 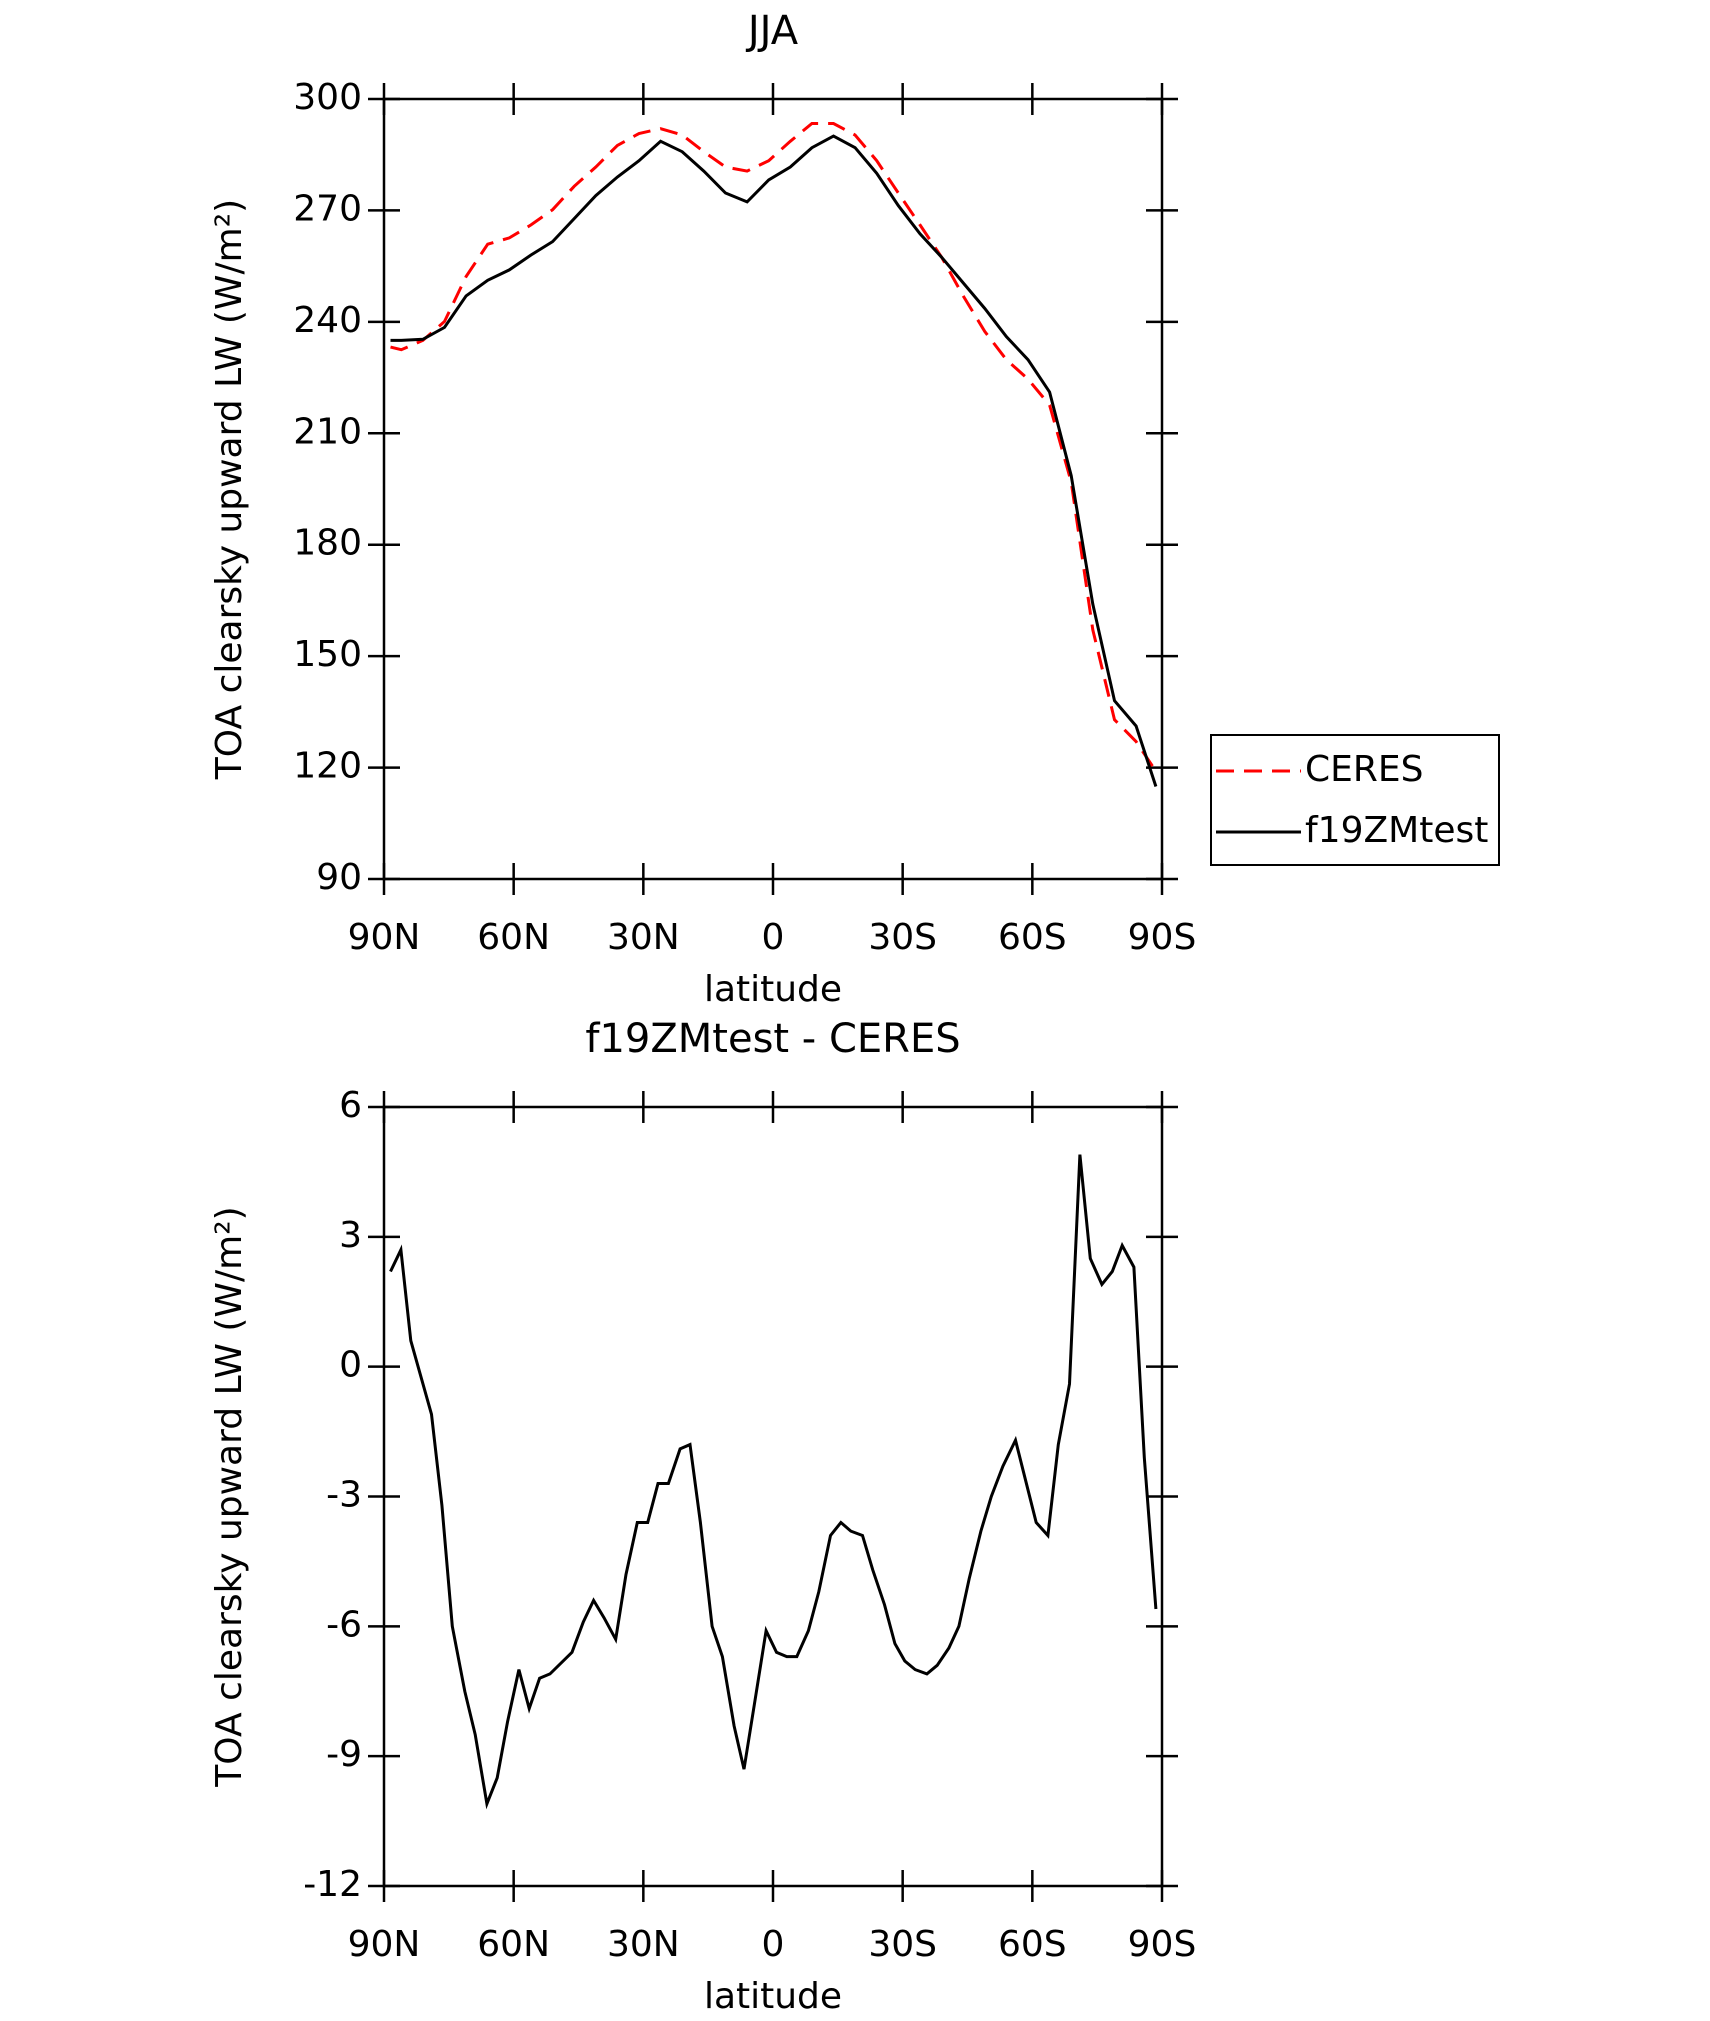 I want to click on y-tick-label: -6, so click(x=344, y=1624).